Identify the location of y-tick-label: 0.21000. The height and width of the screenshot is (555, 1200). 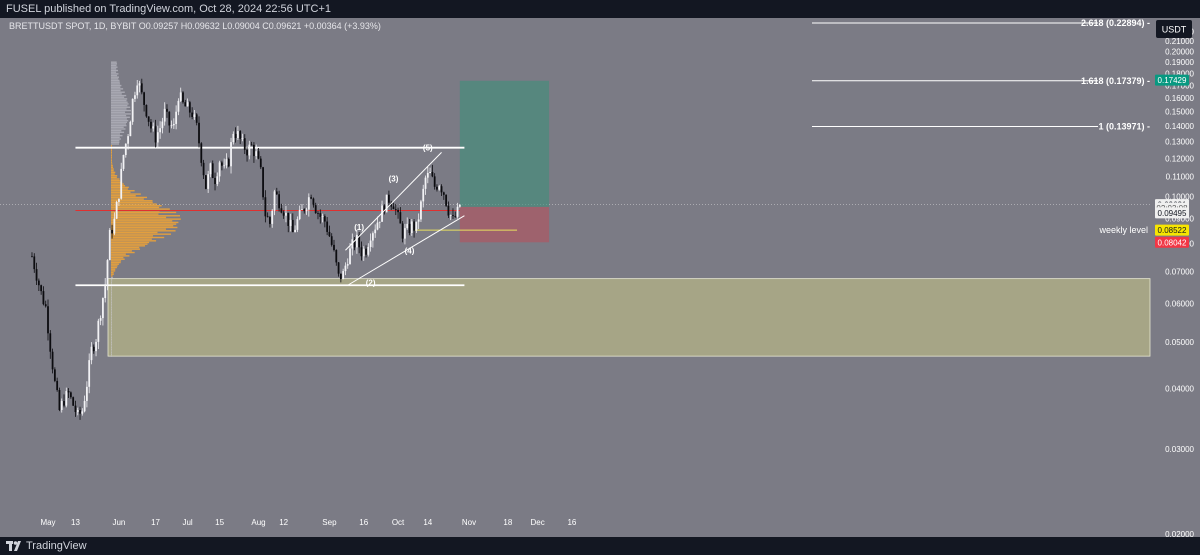
(1179, 41).